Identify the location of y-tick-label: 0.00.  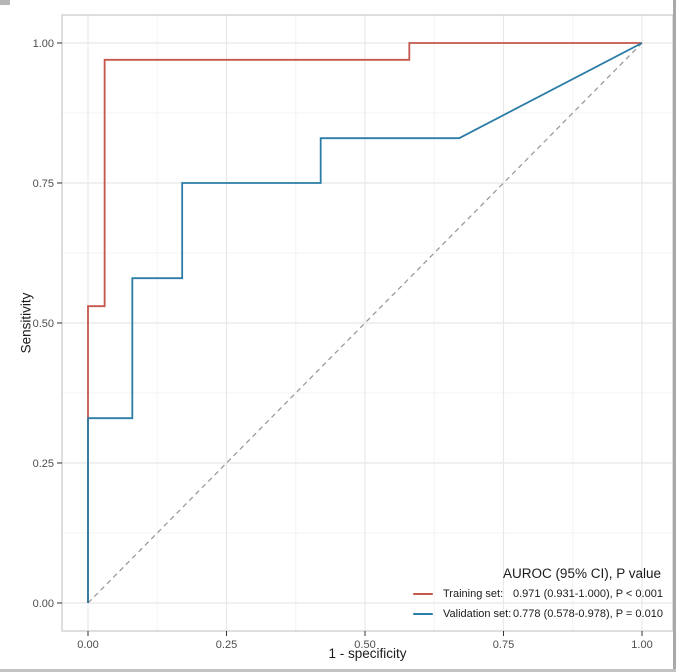
(43, 604).